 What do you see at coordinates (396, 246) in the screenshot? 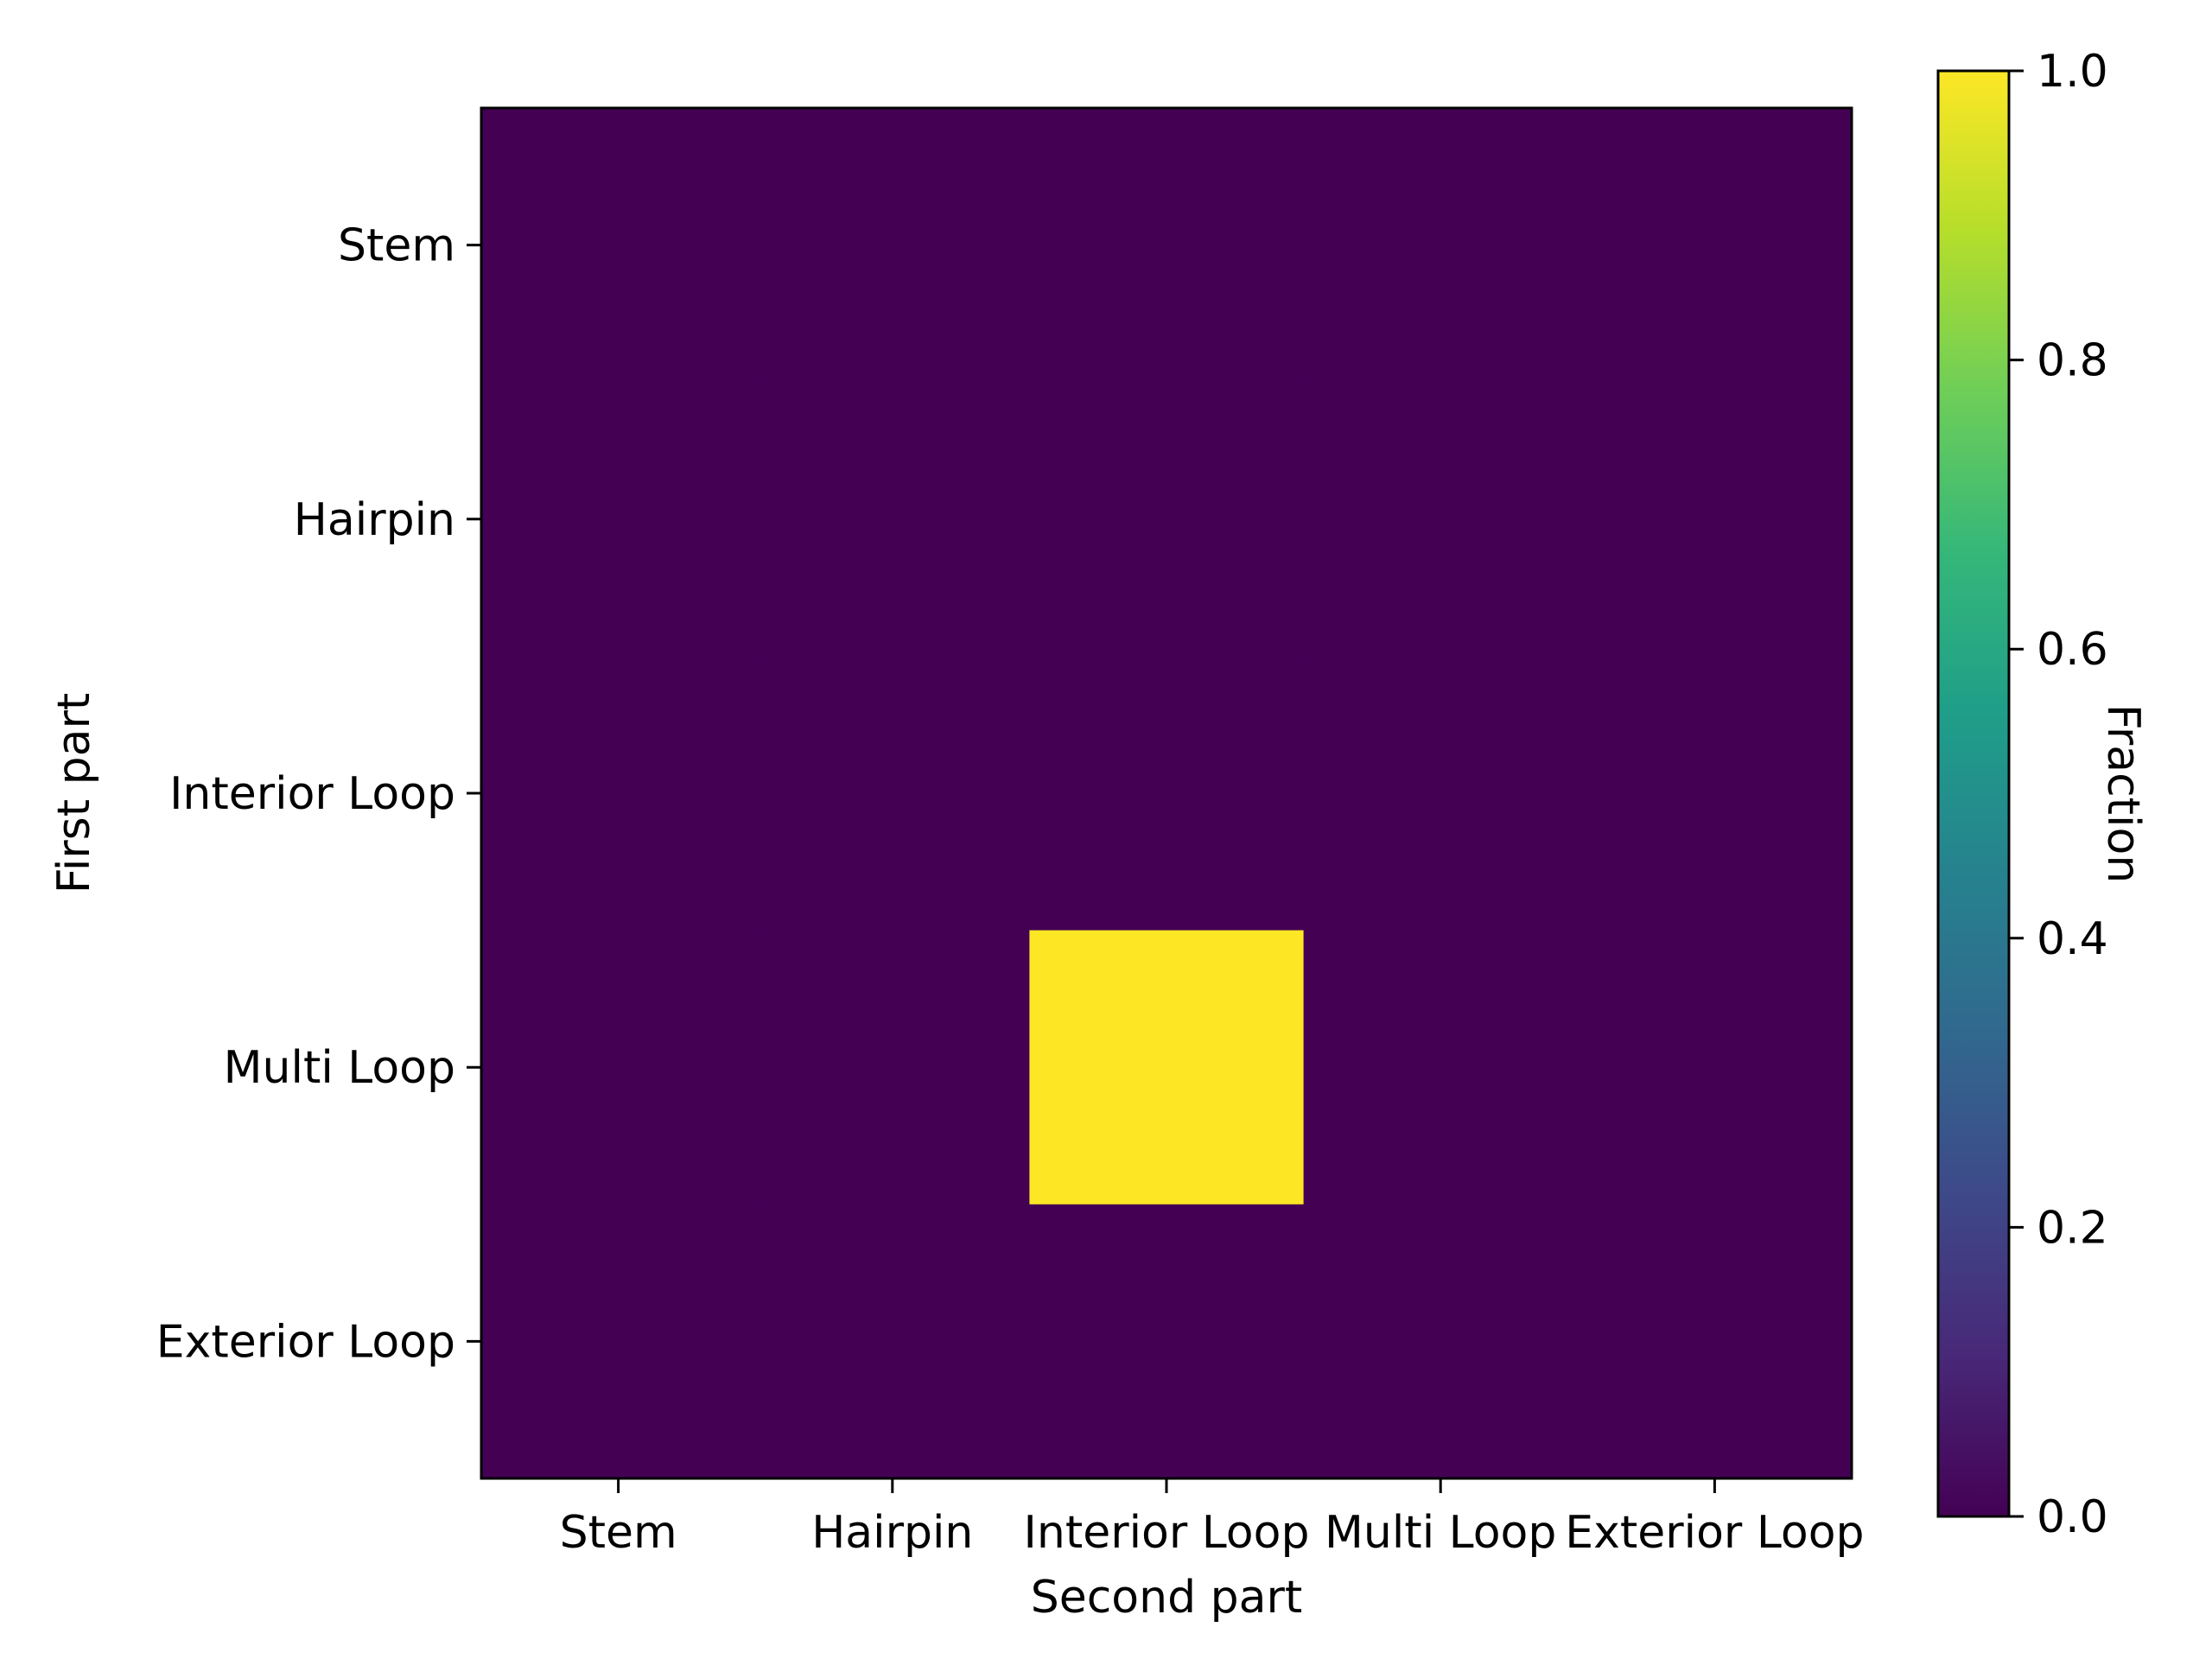
I see `y-tick-label: Stem` at bounding box center [396, 246].